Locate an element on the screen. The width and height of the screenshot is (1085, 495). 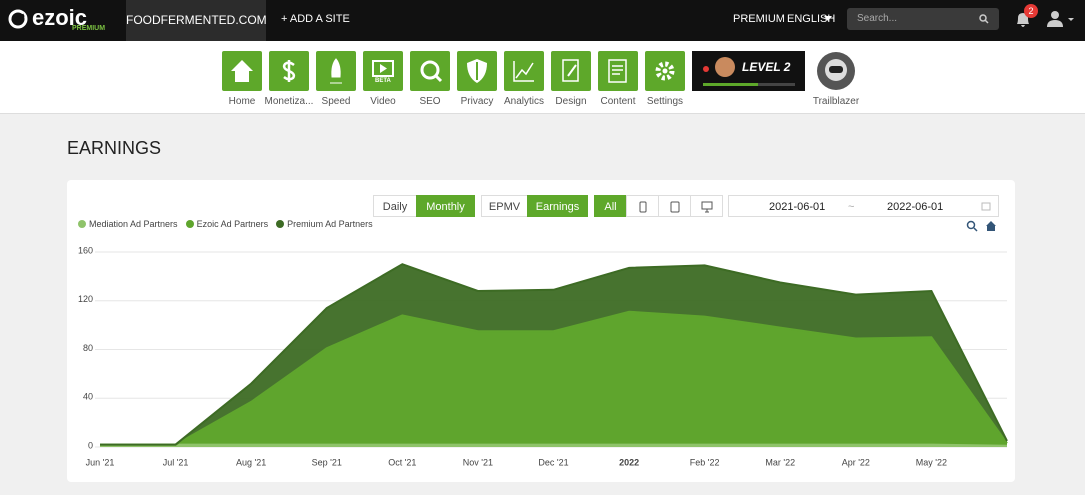
logo: ezoic is located at coordinates (60, 17).